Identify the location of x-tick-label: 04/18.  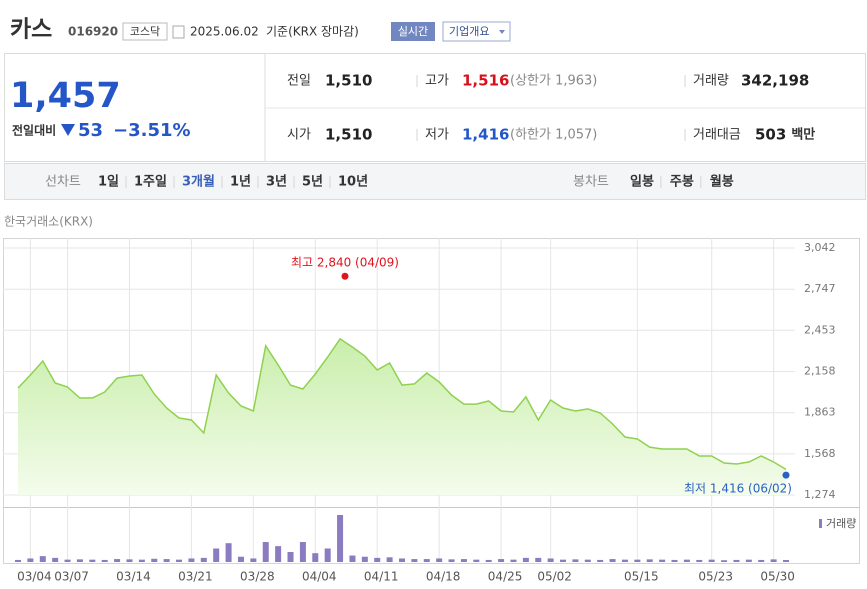
(443, 577).